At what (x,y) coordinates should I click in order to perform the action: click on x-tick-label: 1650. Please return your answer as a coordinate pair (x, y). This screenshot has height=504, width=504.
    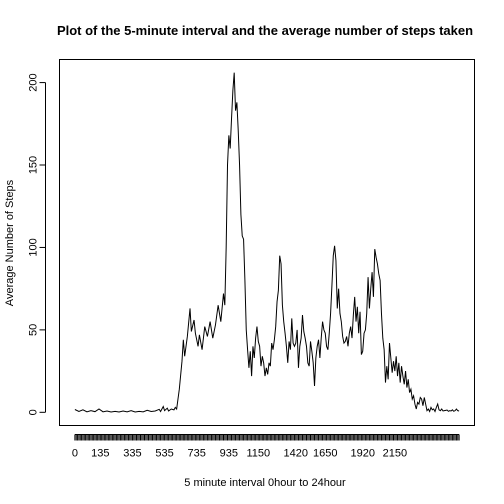
    Looking at the image, I should click on (325, 454).